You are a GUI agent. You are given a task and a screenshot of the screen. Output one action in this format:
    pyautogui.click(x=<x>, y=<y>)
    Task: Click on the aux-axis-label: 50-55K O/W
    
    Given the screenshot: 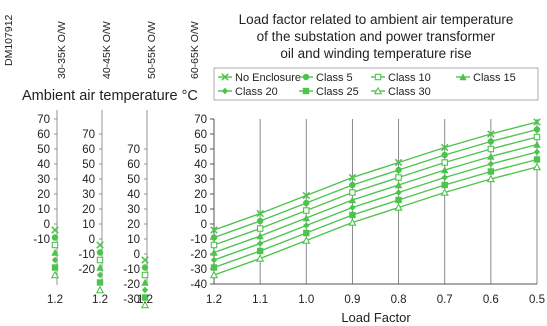 What is the action you would take?
    pyautogui.click(x=152, y=50)
    